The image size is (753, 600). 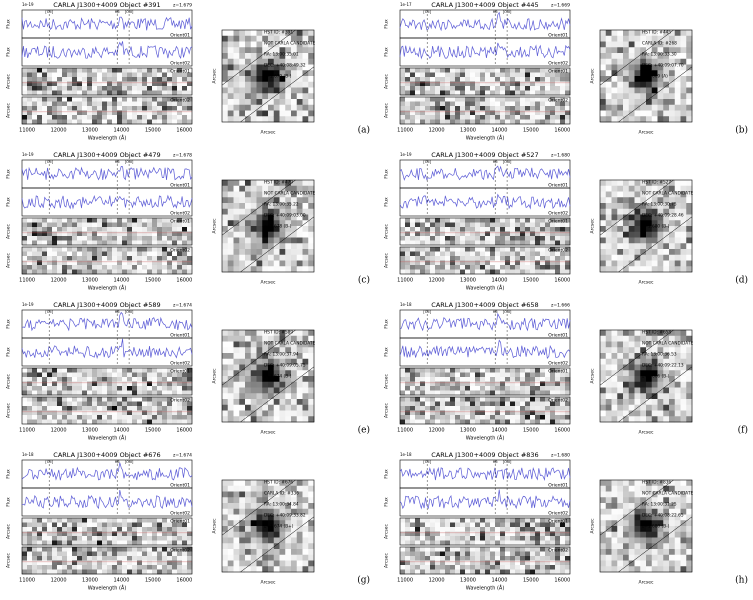 I want to click on panel-letter: (f), so click(x=743, y=430).